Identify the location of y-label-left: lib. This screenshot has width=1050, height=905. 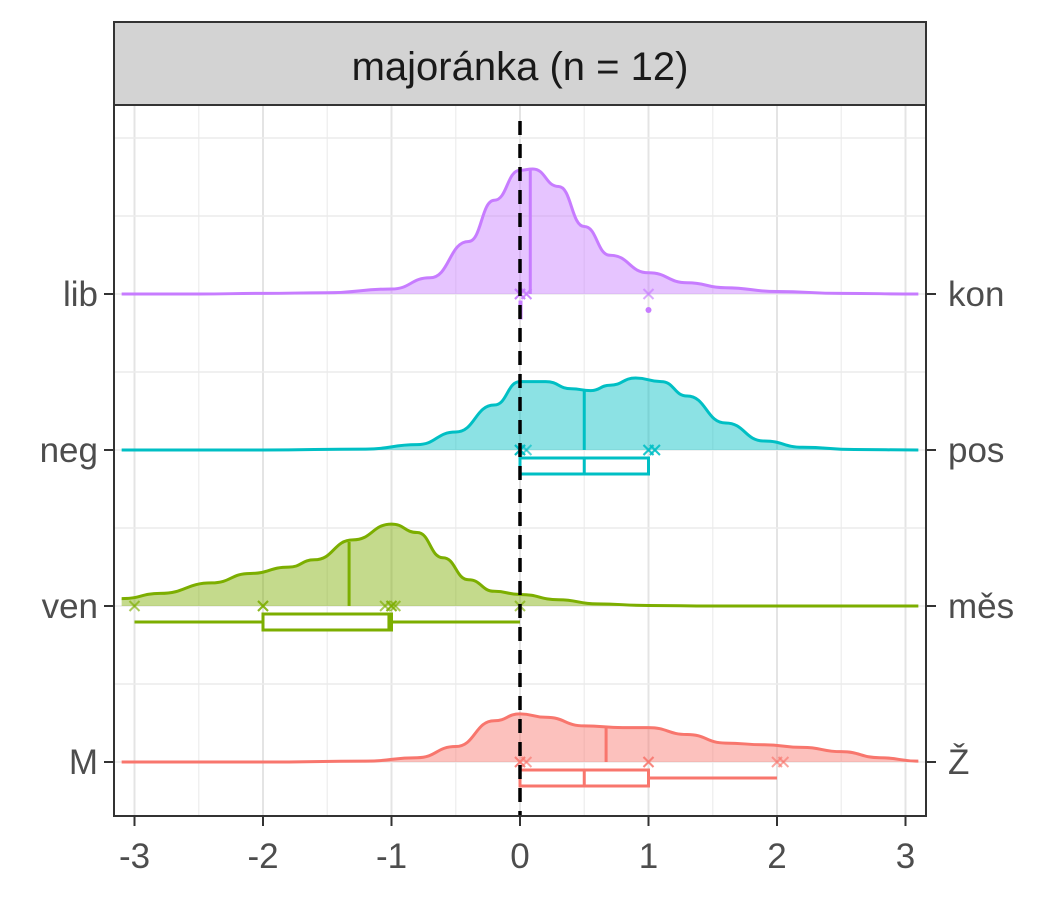
(80, 294).